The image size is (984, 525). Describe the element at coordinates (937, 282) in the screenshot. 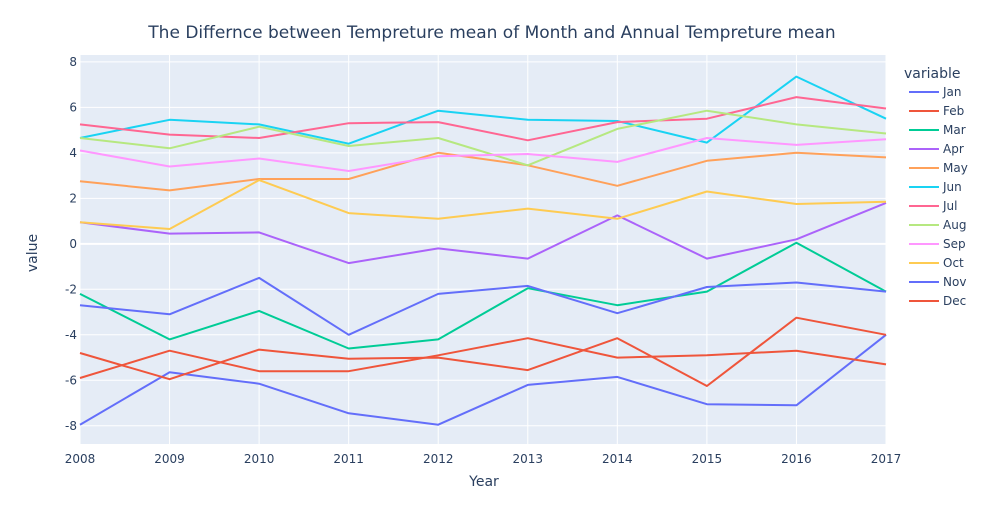

I see `legend-item-nov: Nov` at that location.